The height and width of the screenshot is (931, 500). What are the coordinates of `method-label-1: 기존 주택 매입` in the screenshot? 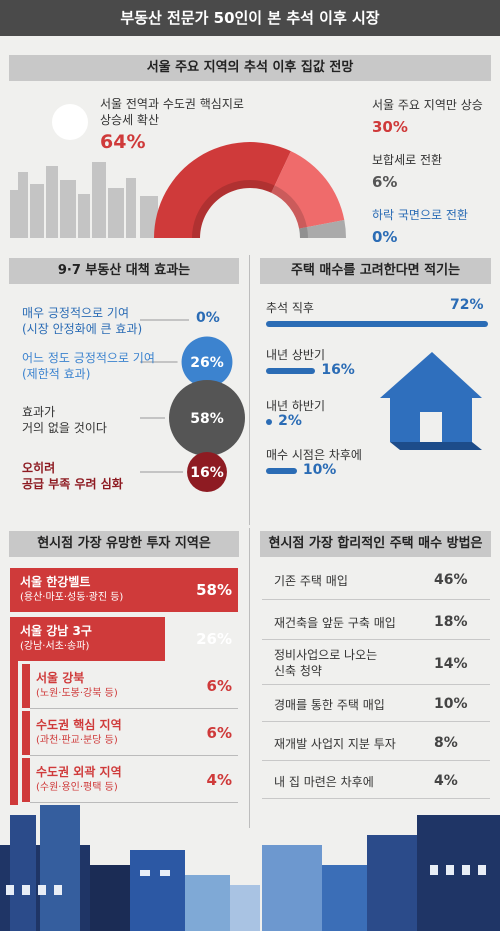 It's located at (311, 581).